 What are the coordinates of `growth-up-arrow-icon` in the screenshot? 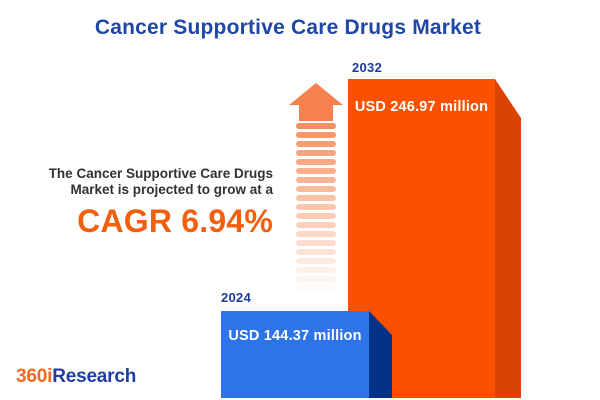 It's located at (316, 102).